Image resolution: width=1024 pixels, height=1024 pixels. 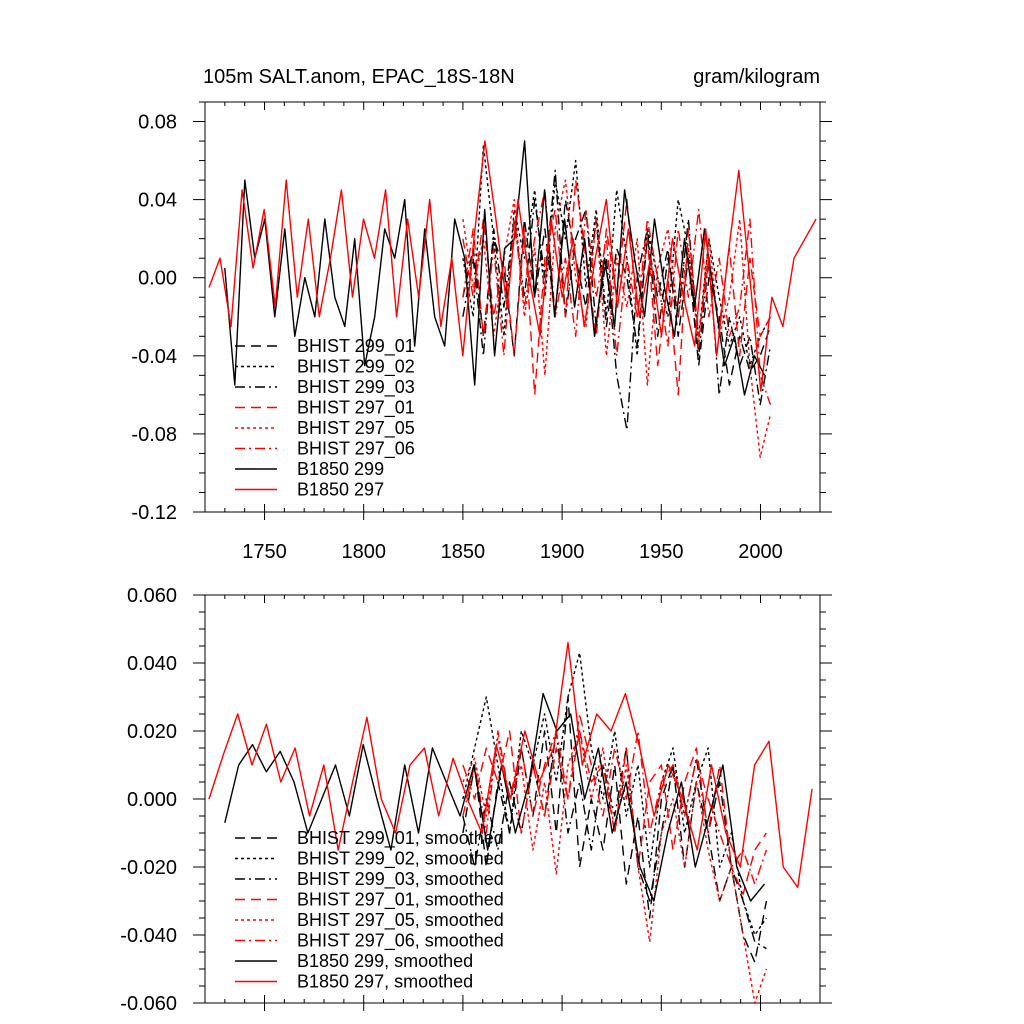 I want to click on legend-label: BHIST 297_06, smoothed, so click(x=400, y=941).